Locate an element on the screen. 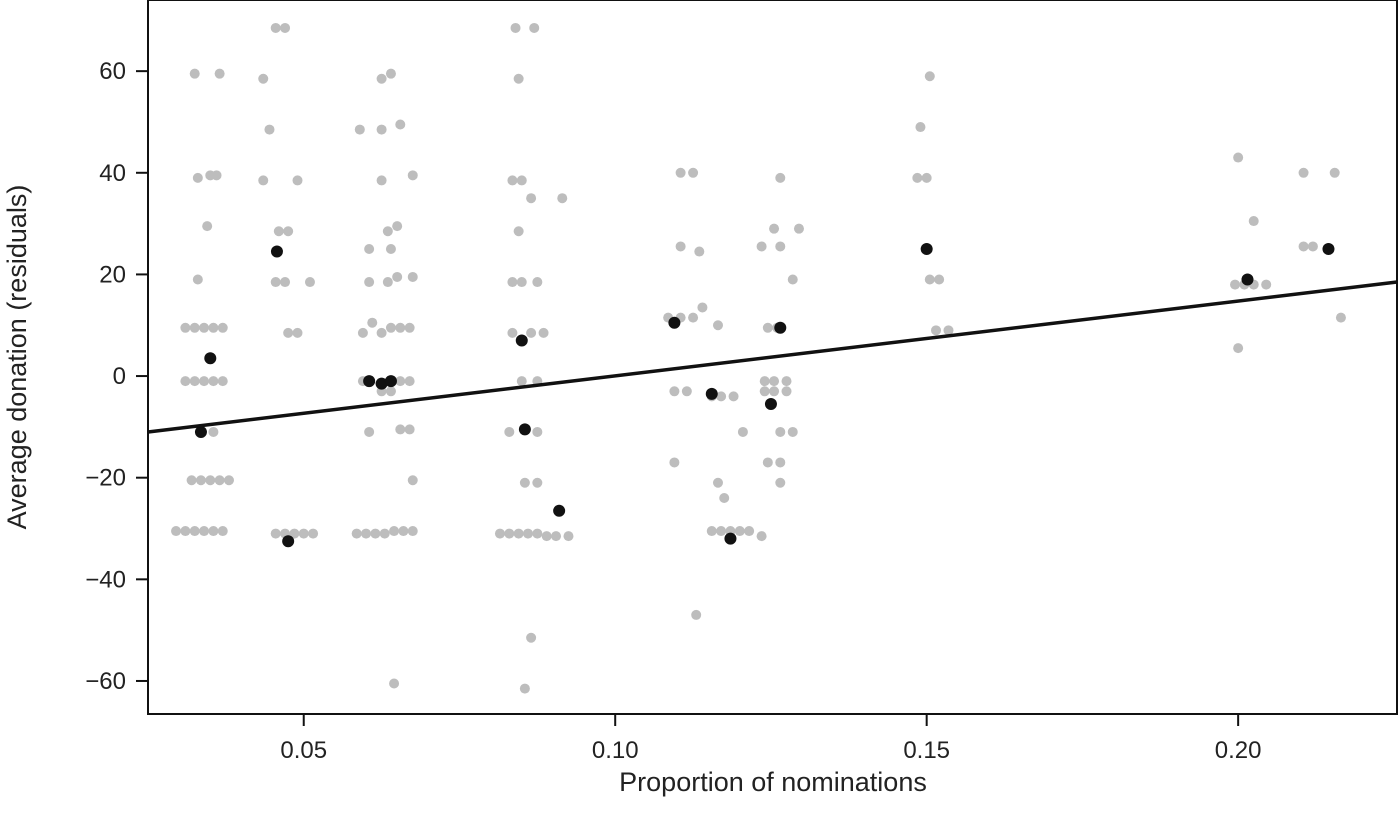 The image size is (1400, 832). y-tick-label: −60 is located at coordinates (105, 681).